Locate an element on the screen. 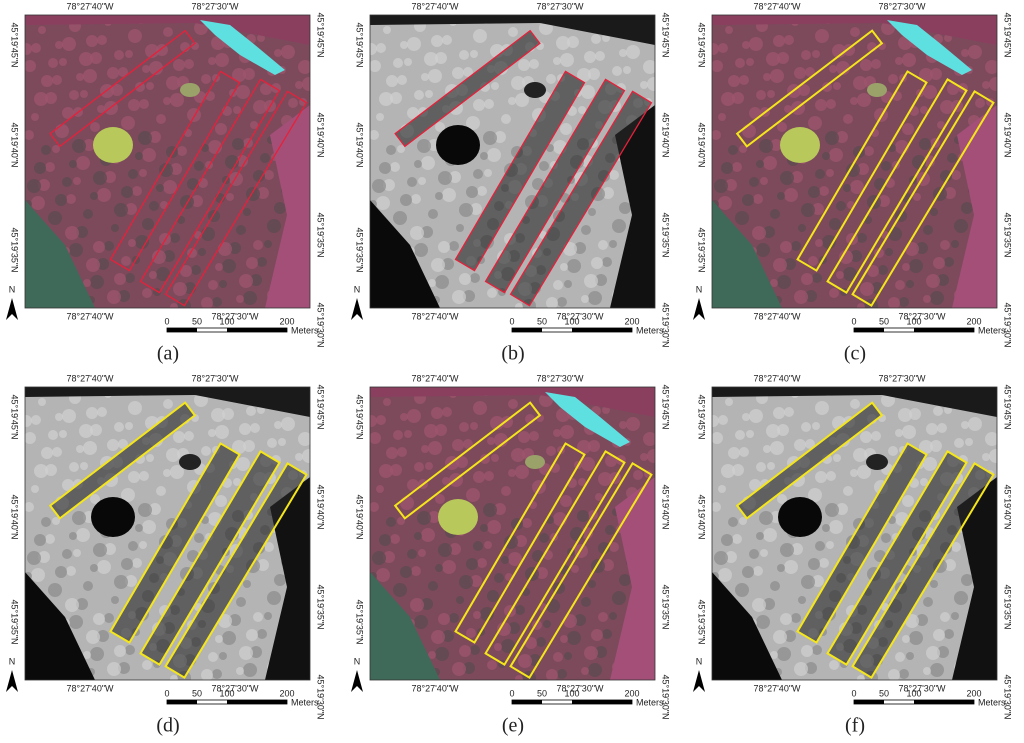 Image resolution: width=1024 pixels, height=743 pixels. north-arrow is located at coordinates (357, 309).